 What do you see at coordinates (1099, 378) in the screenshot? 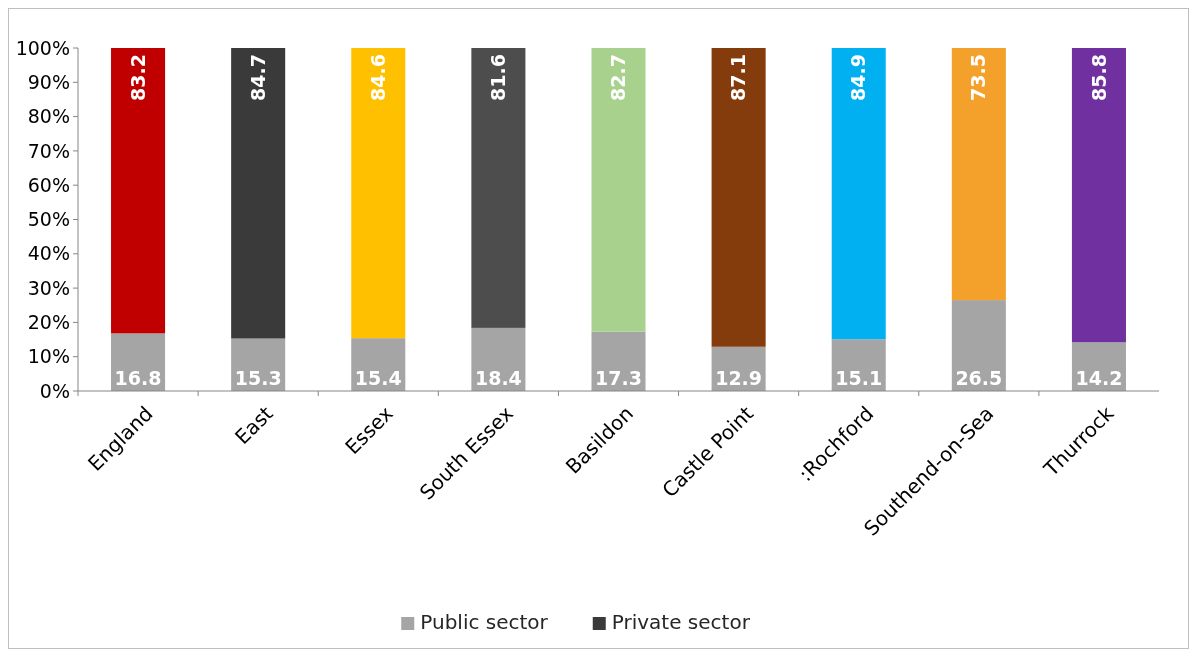
I see `data-label: 14.2` at bounding box center [1099, 378].